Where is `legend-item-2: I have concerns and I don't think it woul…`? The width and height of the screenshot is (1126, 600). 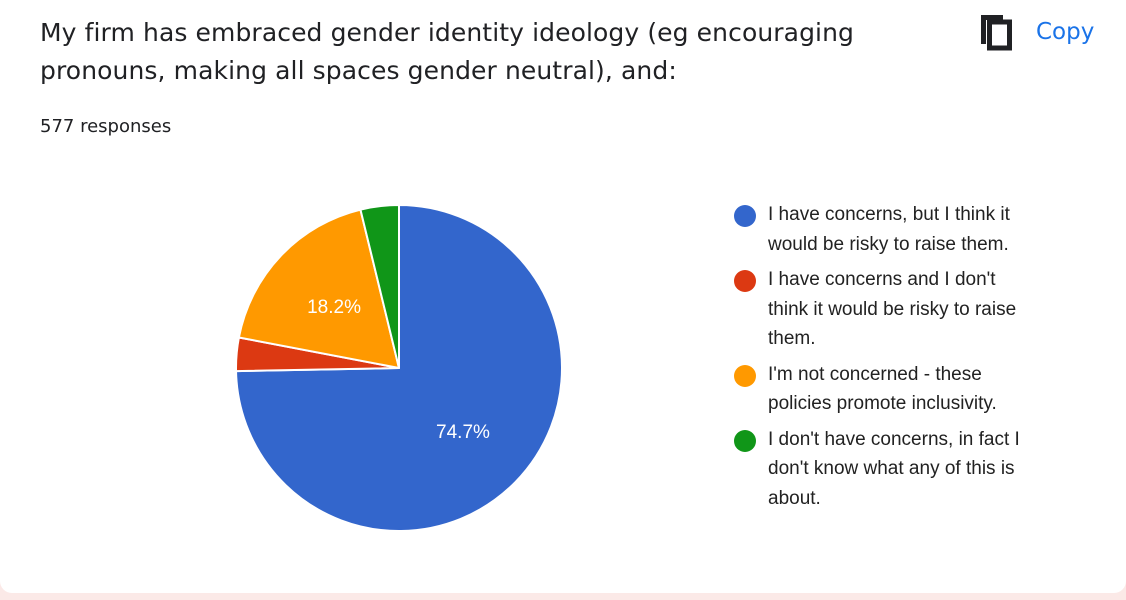 legend-item-2: I have concerns and I don't think it woul… is located at coordinates (904, 309).